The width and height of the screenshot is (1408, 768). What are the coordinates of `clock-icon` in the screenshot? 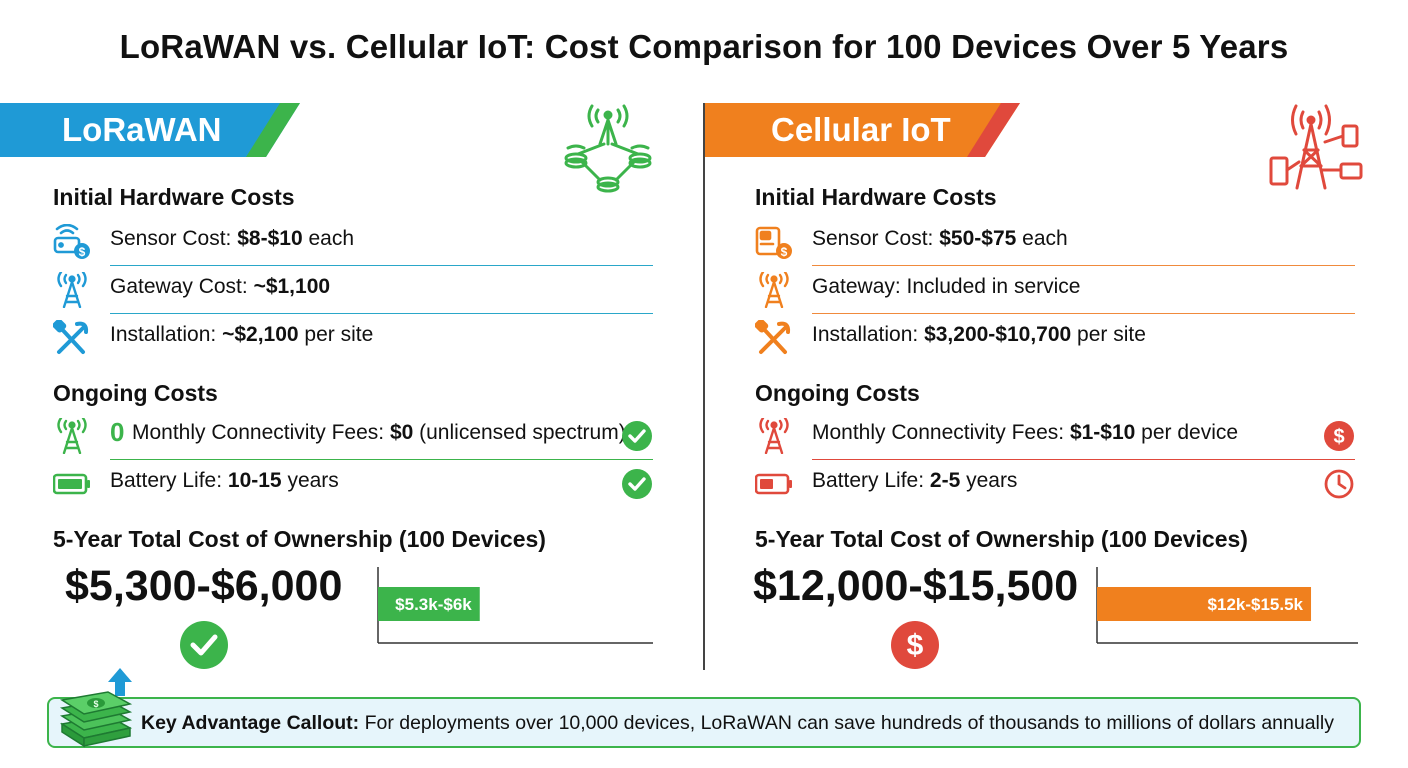 It's located at (1339, 484).